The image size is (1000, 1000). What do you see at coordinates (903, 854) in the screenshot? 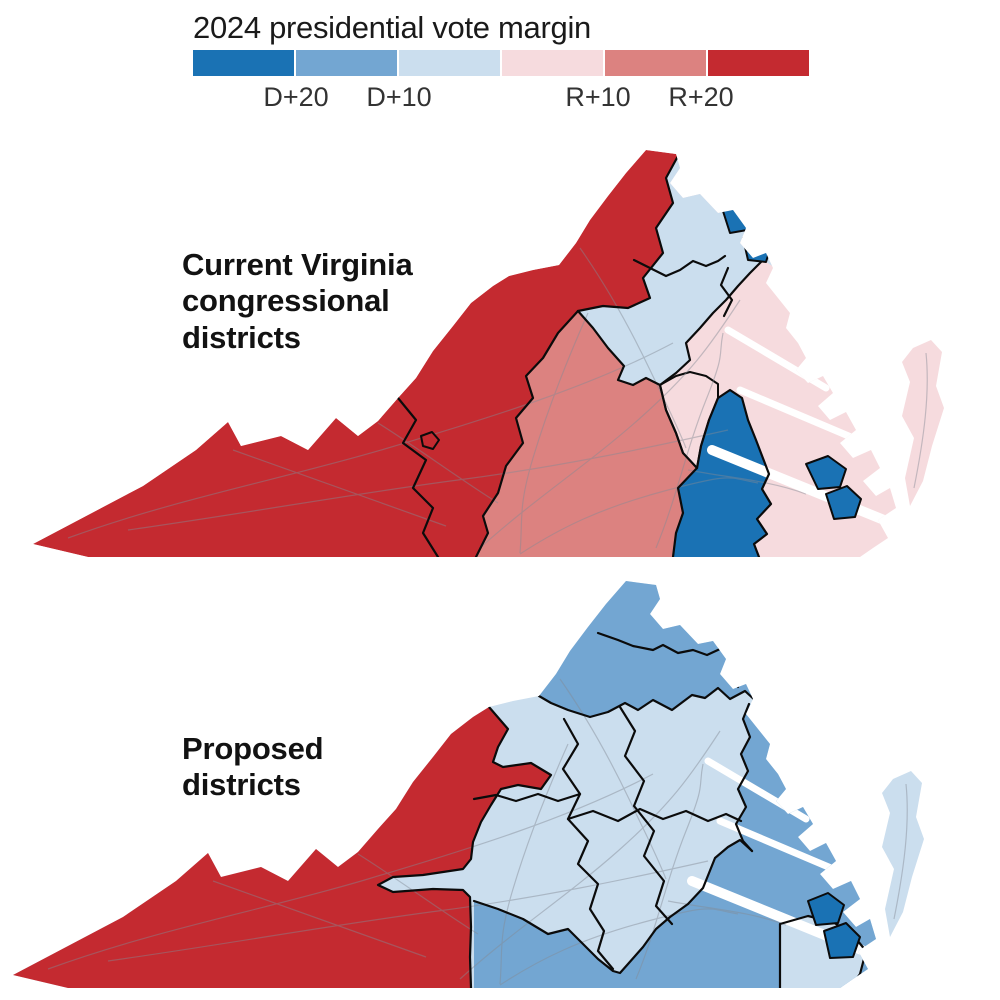
I see `eastern-shore-proposed` at bounding box center [903, 854].